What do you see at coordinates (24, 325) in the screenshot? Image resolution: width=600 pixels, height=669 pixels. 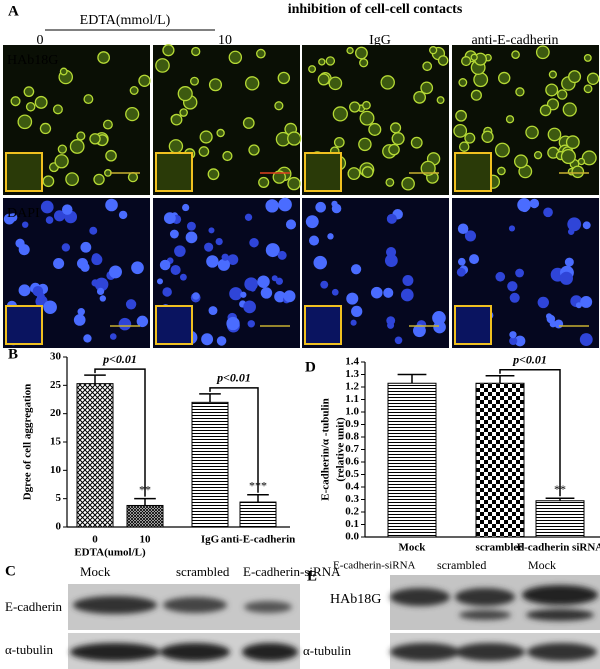 I see `inset` at bounding box center [24, 325].